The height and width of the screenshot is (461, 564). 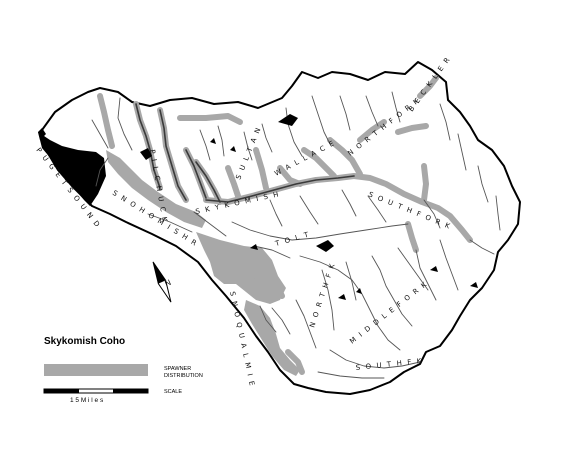 What do you see at coordinates (245, 153) in the screenshot?
I see `main-stems` at bounding box center [245, 153].